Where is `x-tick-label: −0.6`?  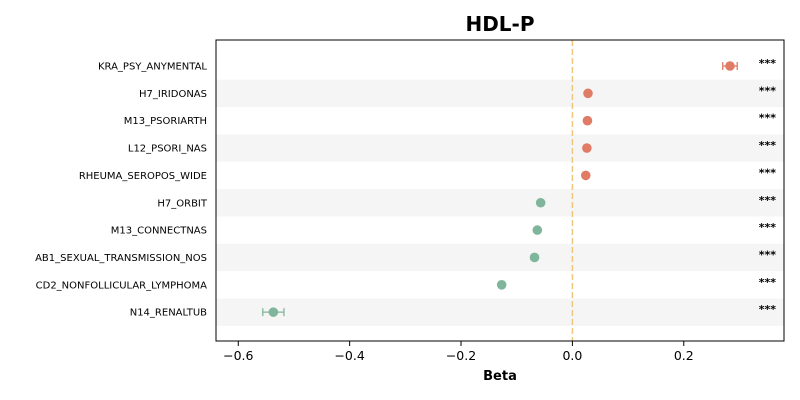
x-tick-label: −0.6 is located at coordinates (238, 355).